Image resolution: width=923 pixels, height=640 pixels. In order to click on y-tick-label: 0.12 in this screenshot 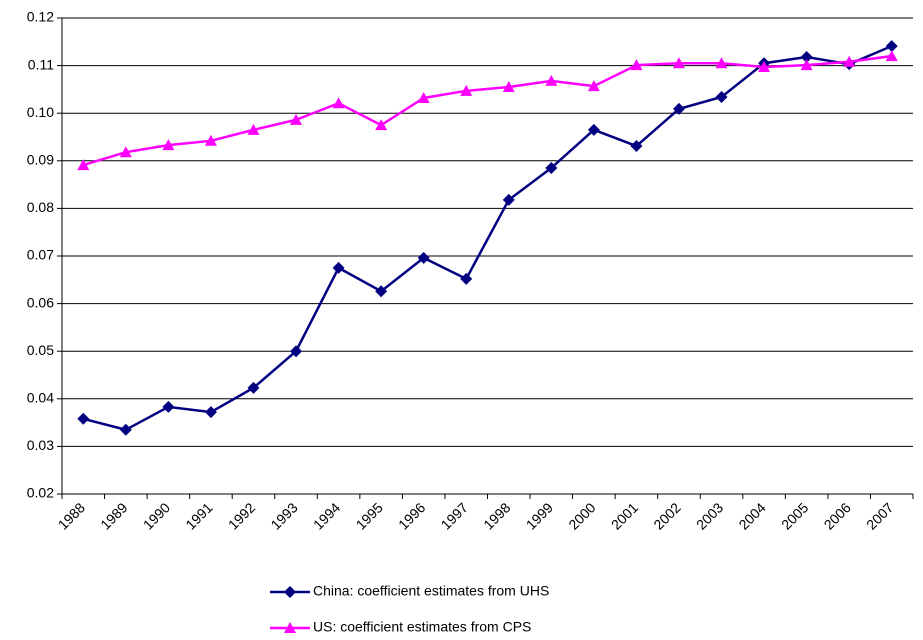, I will do `click(40, 17)`.